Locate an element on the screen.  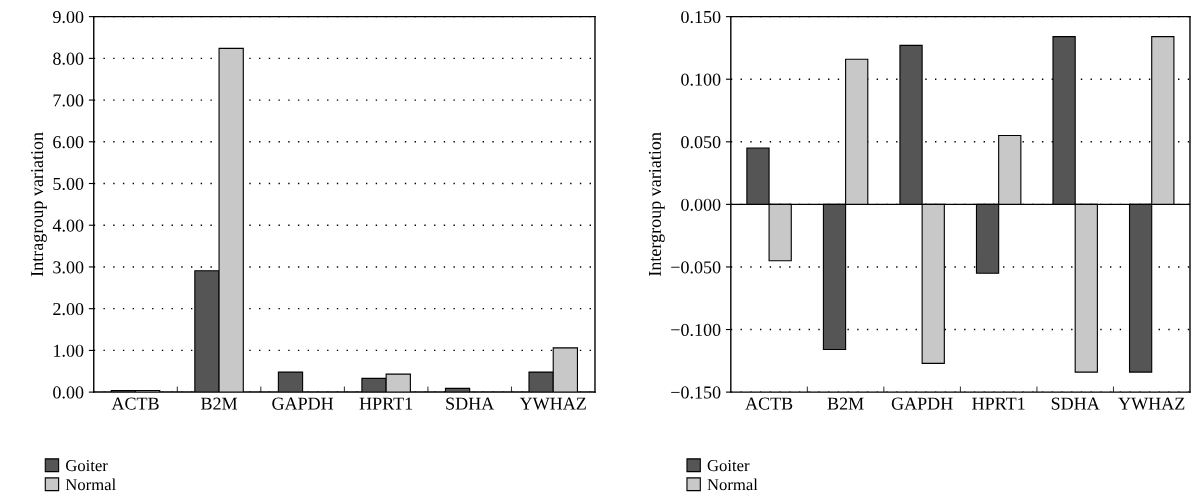
y-tick-label: 0.150 is located at coordinates (701, 17).